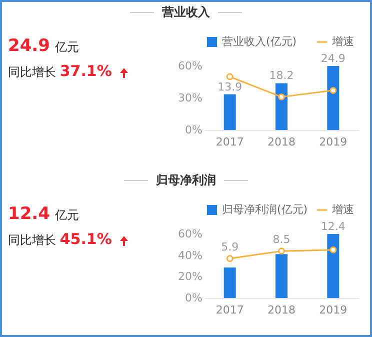 This screenshot has width=372, height=337. Describe the element at coordinates (265, 209) in the screenshot. I see `legend-label: 归母净利润(亿元)` at that location.